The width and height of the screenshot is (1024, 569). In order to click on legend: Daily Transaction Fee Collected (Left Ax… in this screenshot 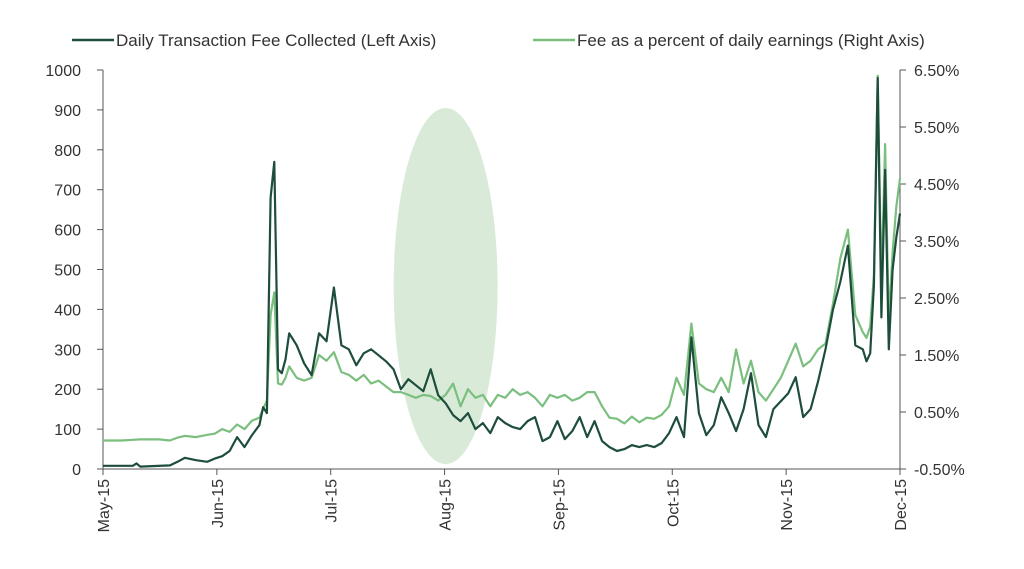, I will do `click(498, 40)`.